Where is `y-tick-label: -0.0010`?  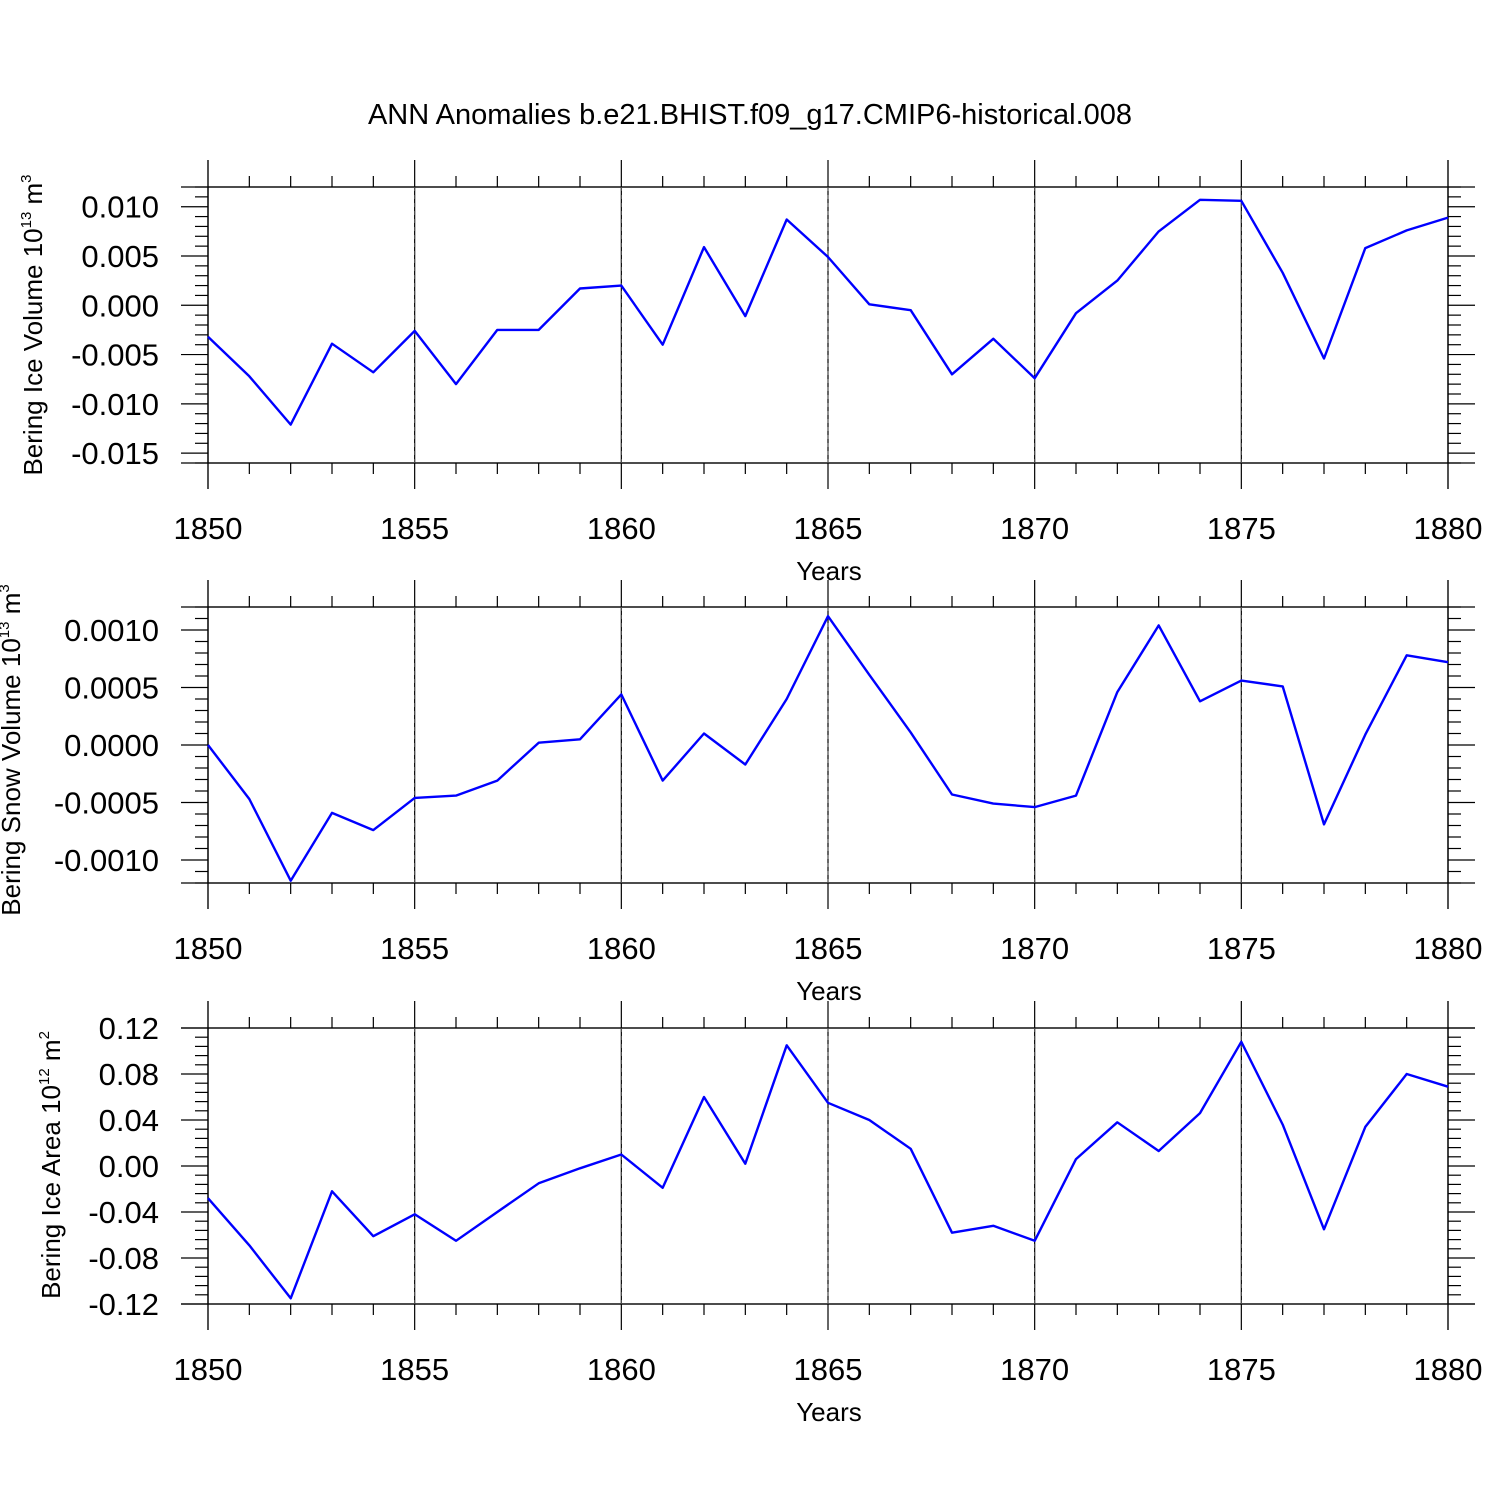 y-tick-label: -0.0010 is located at coordinates (106, 860).